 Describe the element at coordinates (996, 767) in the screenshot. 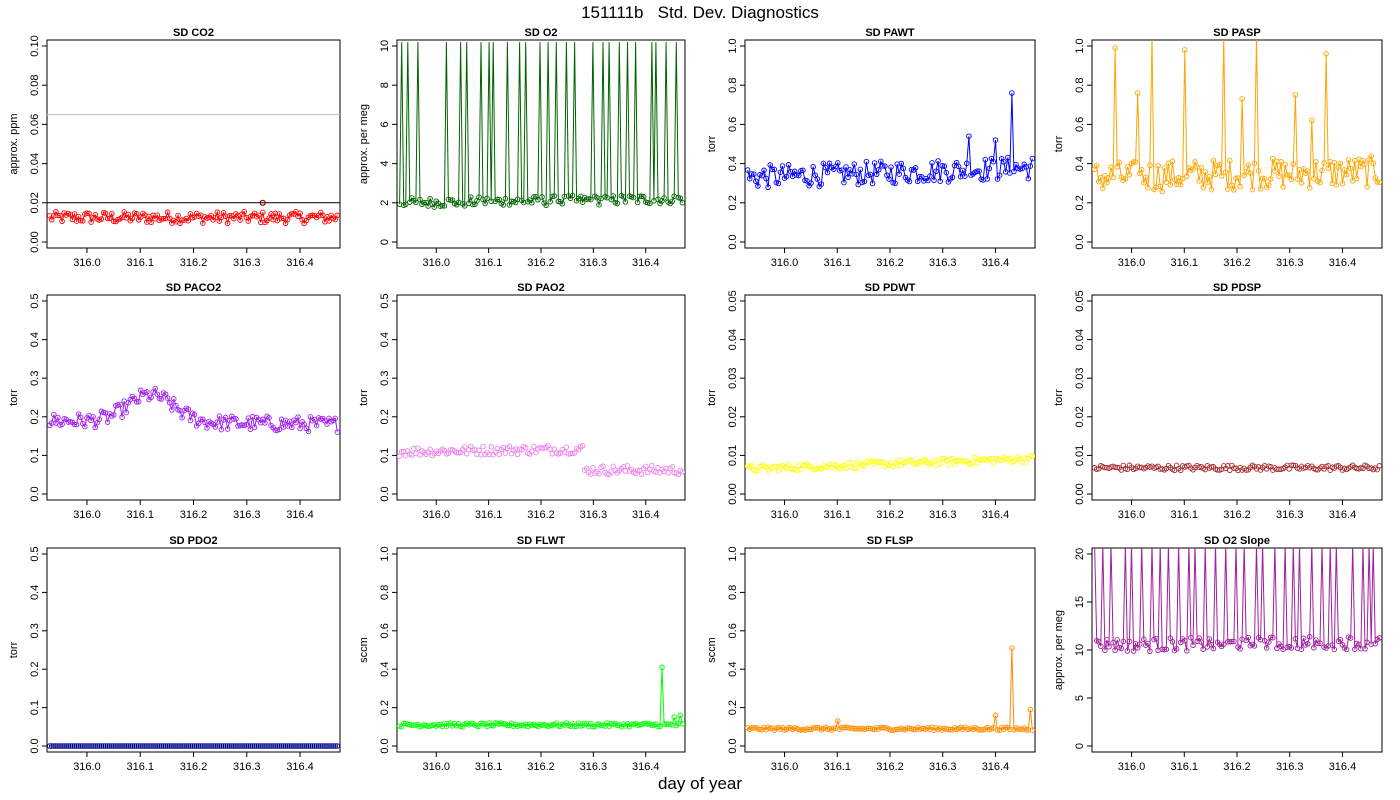

I see `x-tick-label: 316.4` at that location.